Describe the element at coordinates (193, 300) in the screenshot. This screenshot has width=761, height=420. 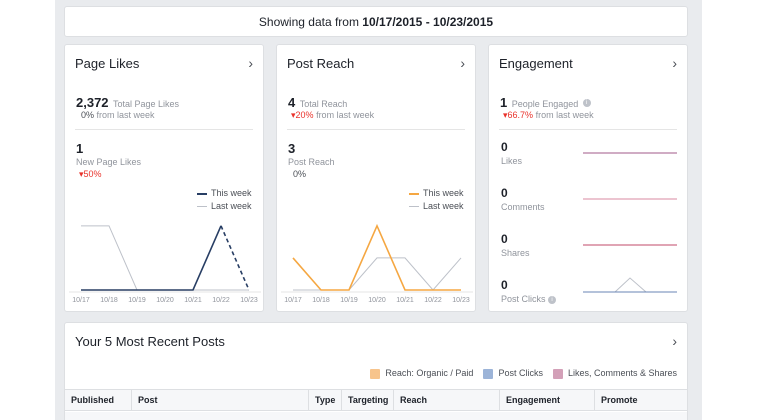
I see `x-tick-label: 10/21` at that location.